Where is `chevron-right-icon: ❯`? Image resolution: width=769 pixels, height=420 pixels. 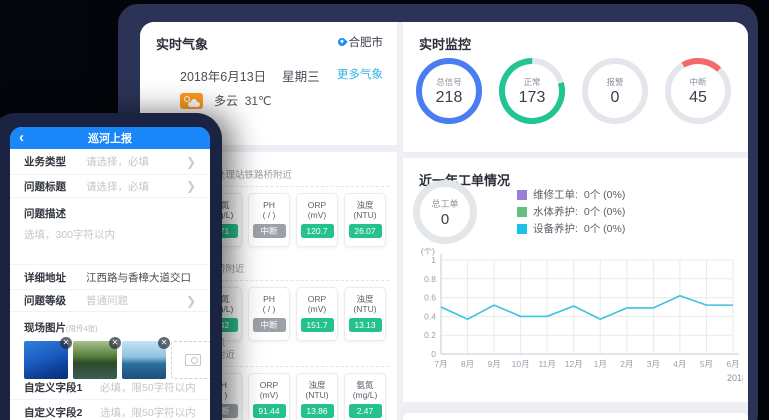
chevron-right-icon: ❯ is located at coordinates (190, 186).